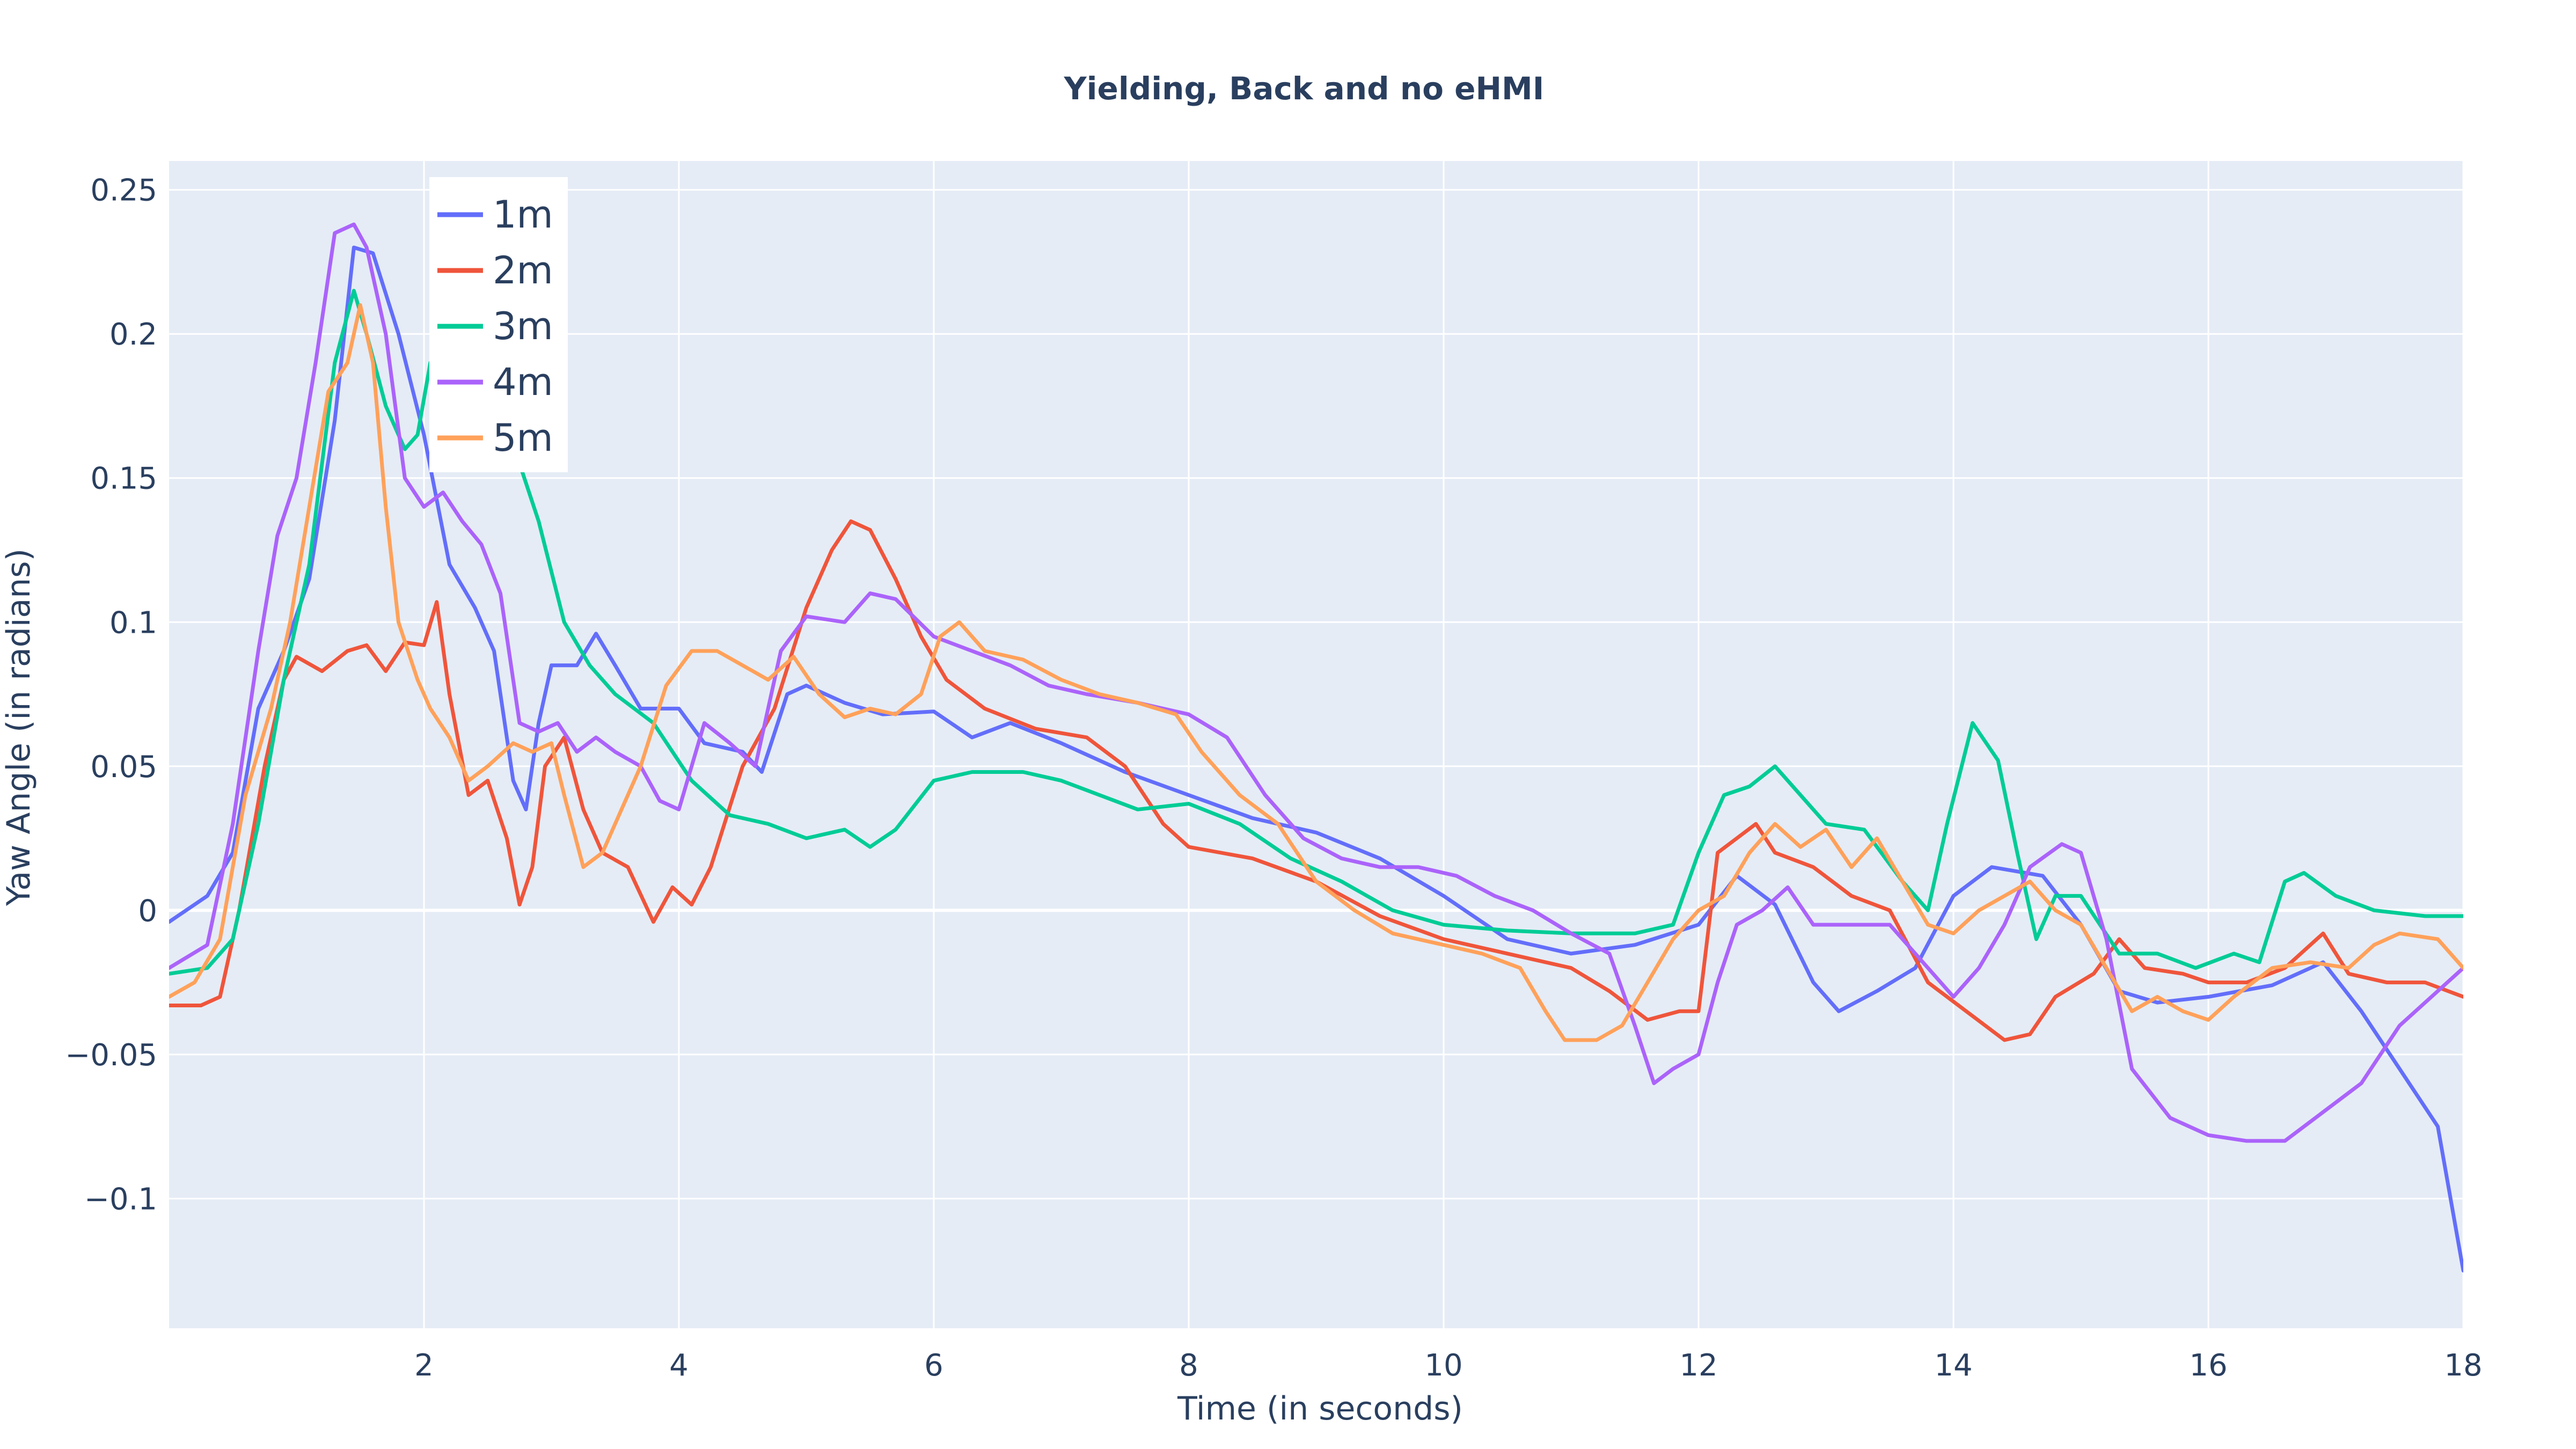  I want to click on x-tick-label: 2, so click(424, 1365).